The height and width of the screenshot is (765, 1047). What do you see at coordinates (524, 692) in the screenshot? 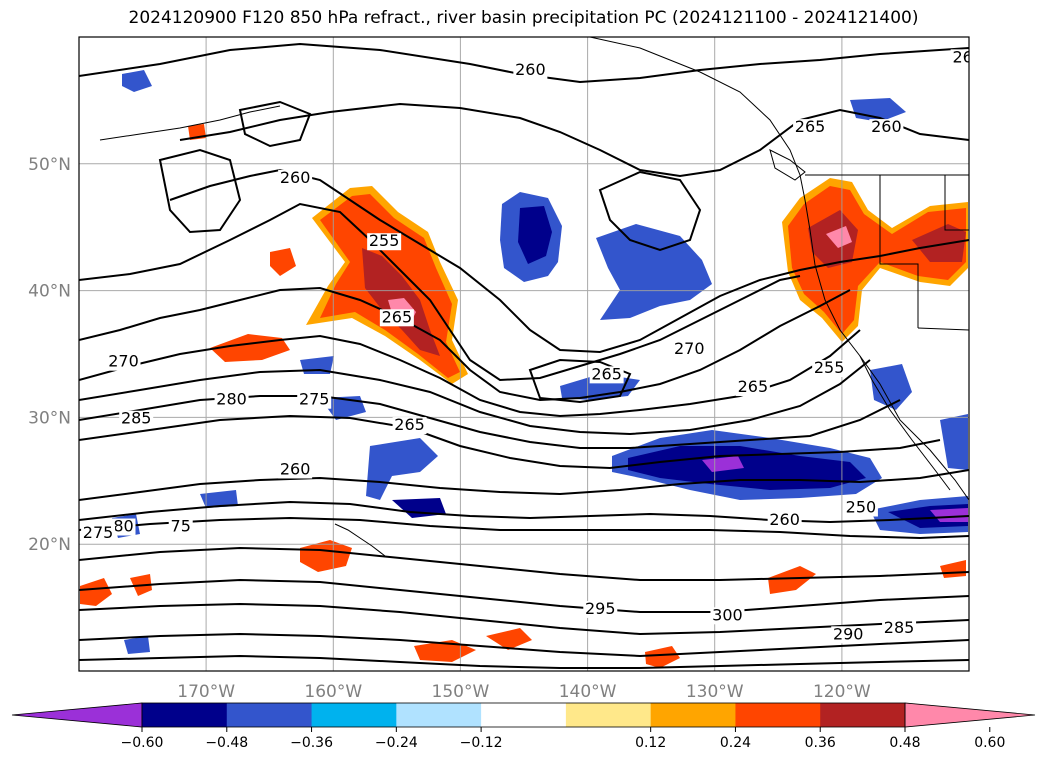
I see `x-axis-ticks: 170°W 160°W 150°W 140°W 130°W 120°W` at bounding box center [524, 692].